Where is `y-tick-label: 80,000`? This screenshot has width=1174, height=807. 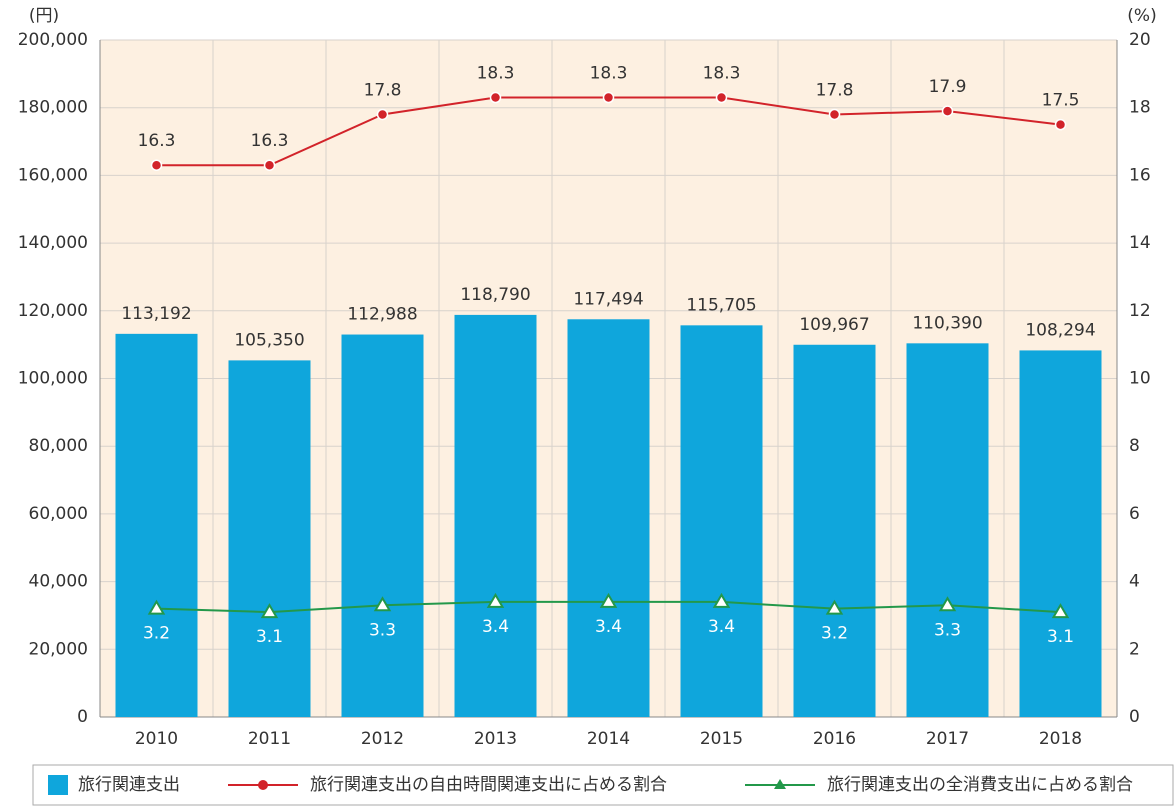 y-tick-label: 80,000 is located at coordinates (58, 446).